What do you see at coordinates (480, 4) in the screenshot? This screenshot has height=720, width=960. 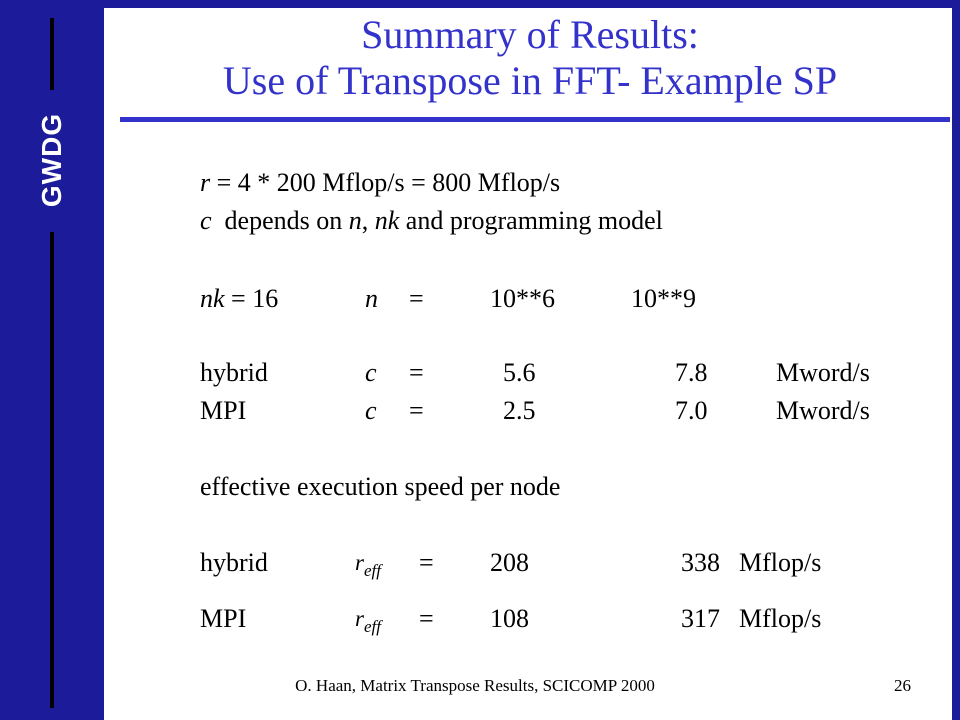 I see `frame-top-bar` at bounding box center [480, 4].